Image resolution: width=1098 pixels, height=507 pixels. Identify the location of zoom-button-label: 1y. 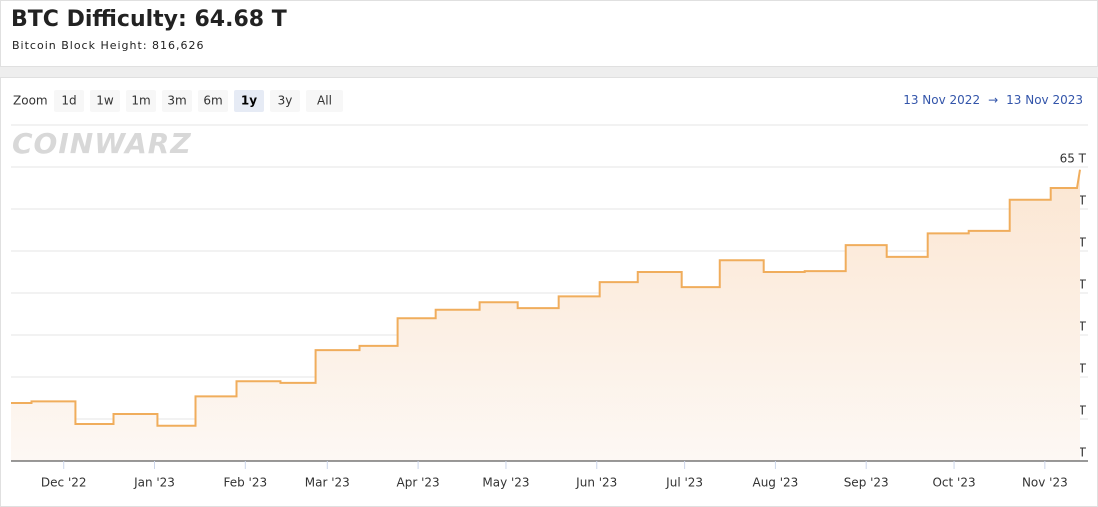
(249, 101).